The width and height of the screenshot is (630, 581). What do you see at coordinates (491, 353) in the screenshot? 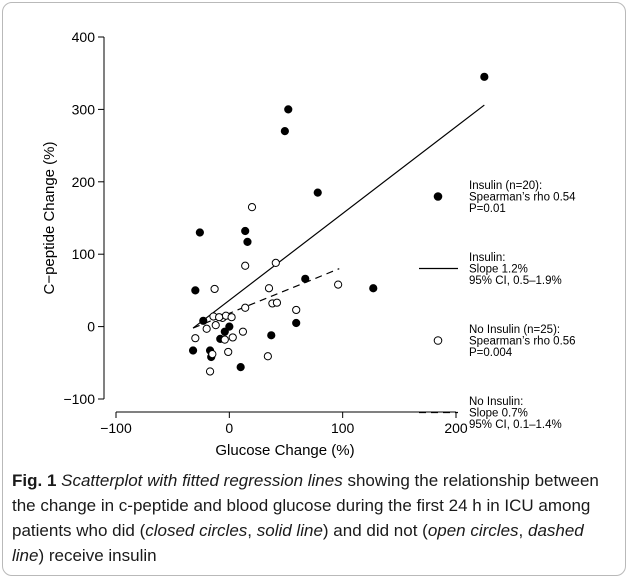
I see `legend-text: P=0.004` at bounding box center [491, 353].